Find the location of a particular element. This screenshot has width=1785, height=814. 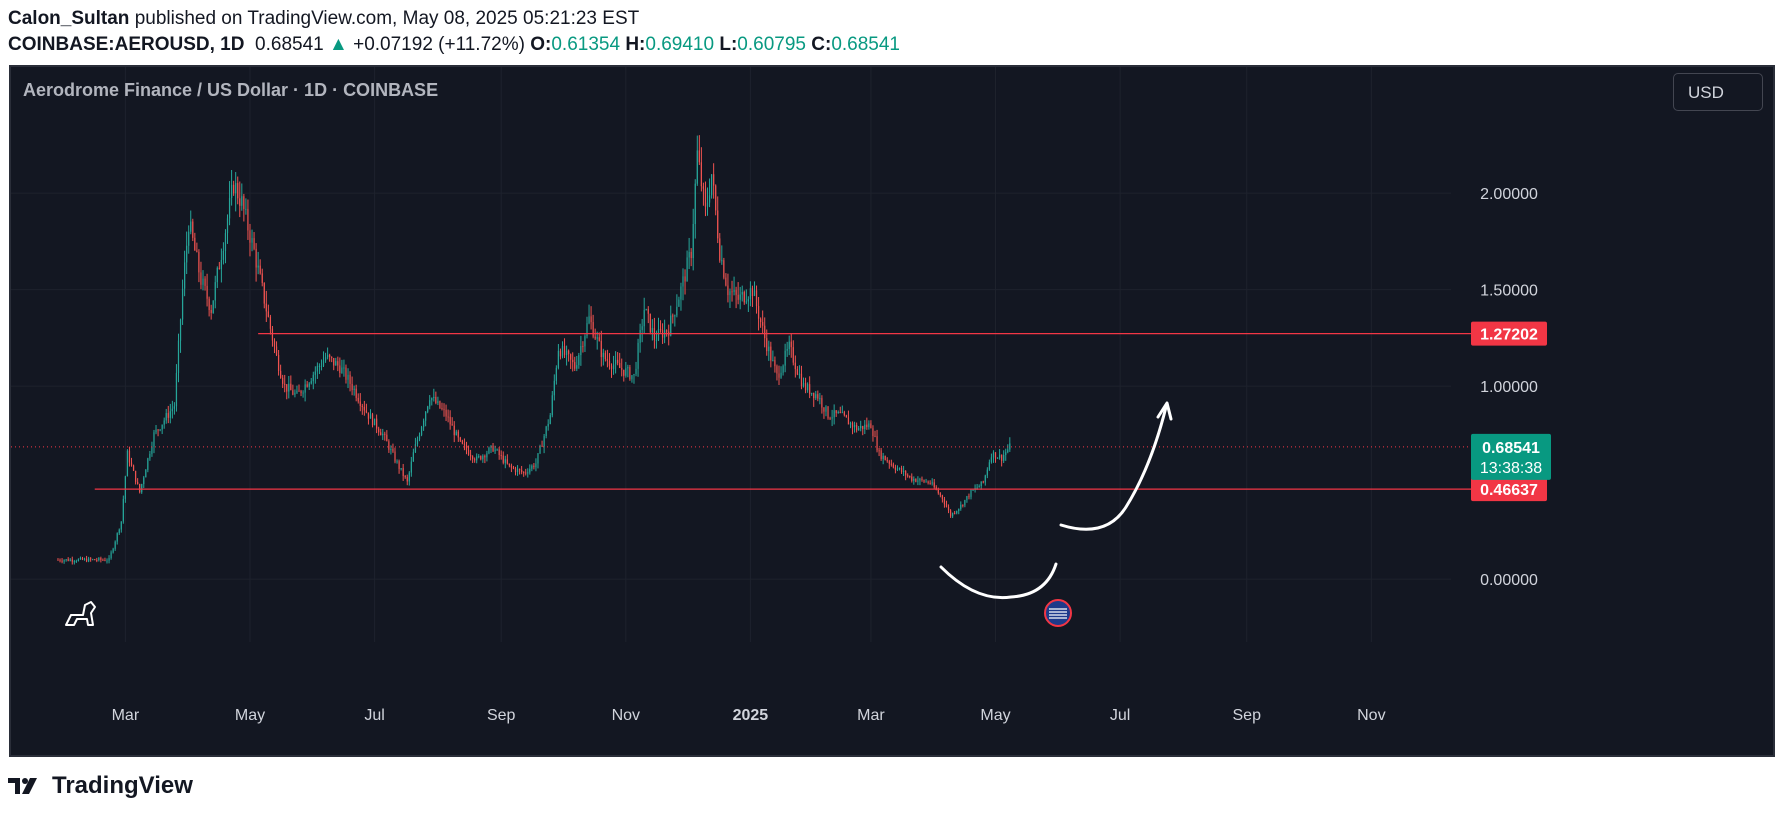

countdown-label: 13:38:38 is located at coordinates (1511, 468).